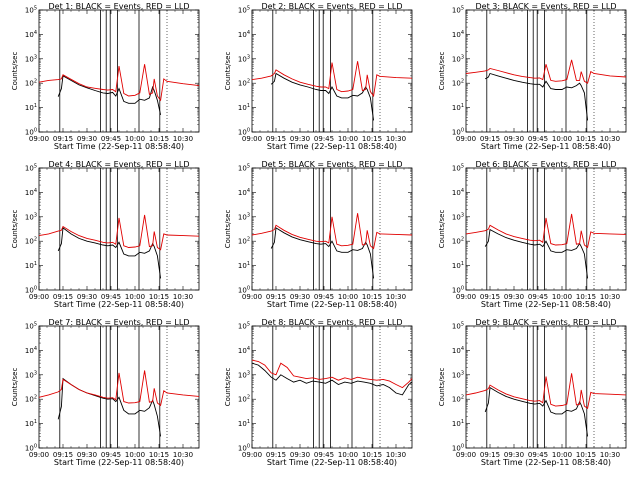 The height and width of the screenshot is (480, 640). I want to click on panel-title: Det 4: BLACK = Events, RED = LLD, so click(119, 164).